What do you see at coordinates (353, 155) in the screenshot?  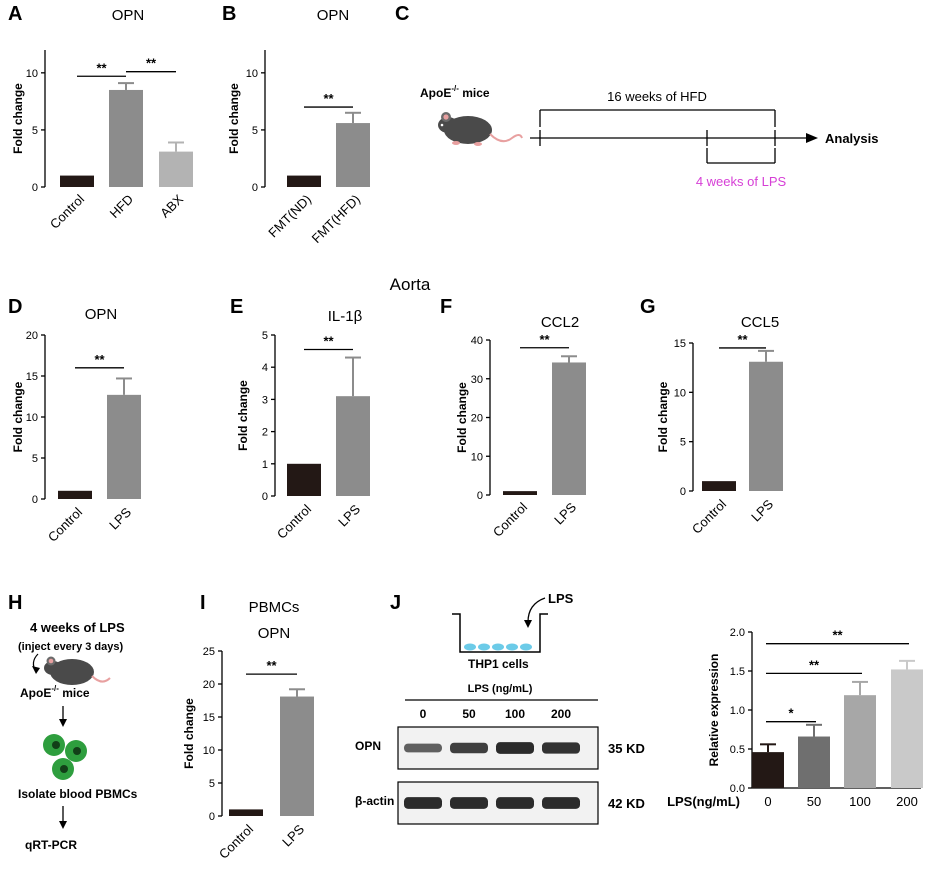 I see `bar-fmt-hfd-` at bounding box center [353, 155].